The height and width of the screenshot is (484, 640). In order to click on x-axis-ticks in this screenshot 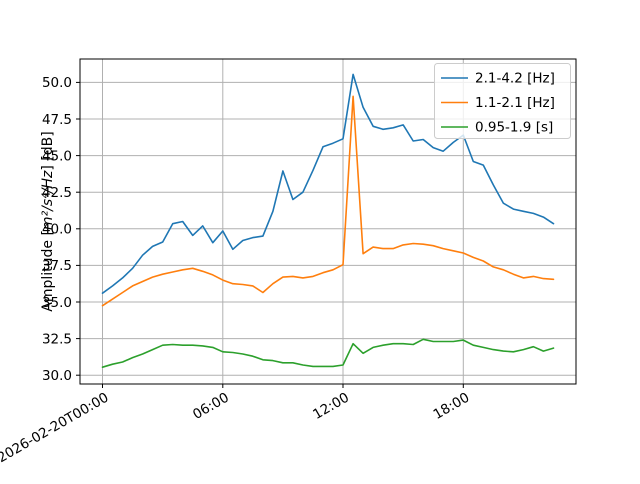, I will do `click(283, 386)`.